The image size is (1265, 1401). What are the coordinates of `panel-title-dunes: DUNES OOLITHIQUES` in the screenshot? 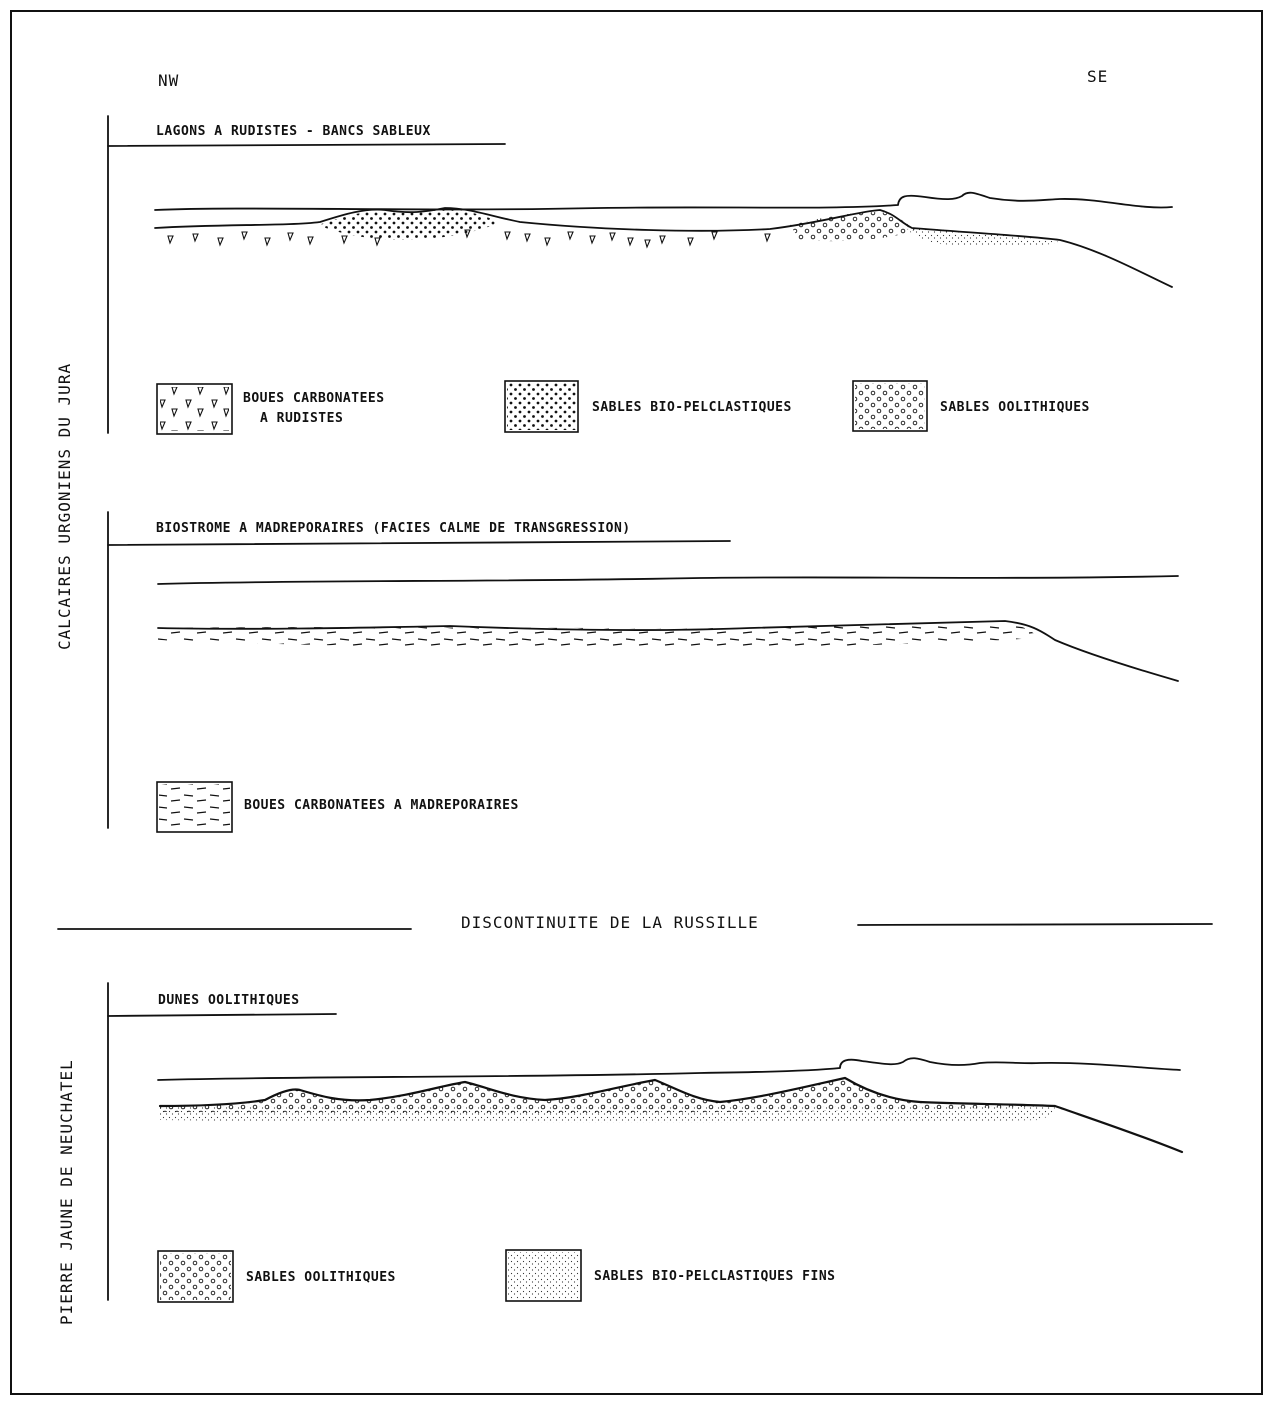 It's located at (229, 1000).